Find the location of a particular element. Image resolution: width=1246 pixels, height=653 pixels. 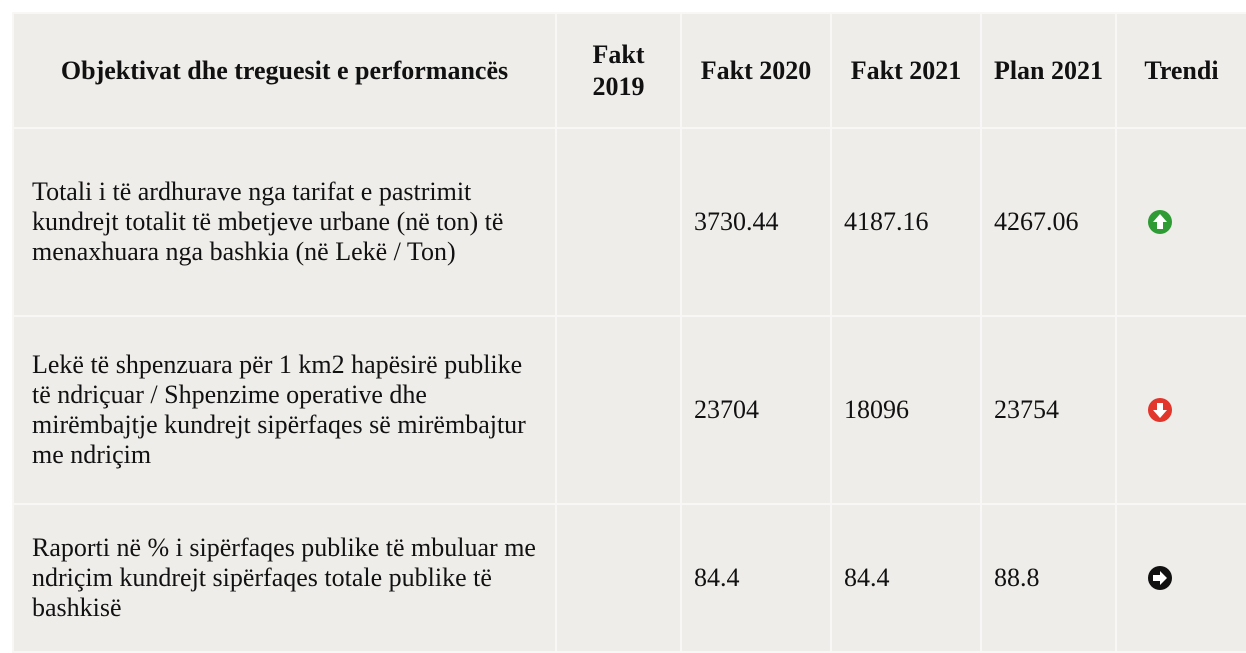

value: 23704 is located at coordinates (756, 410).